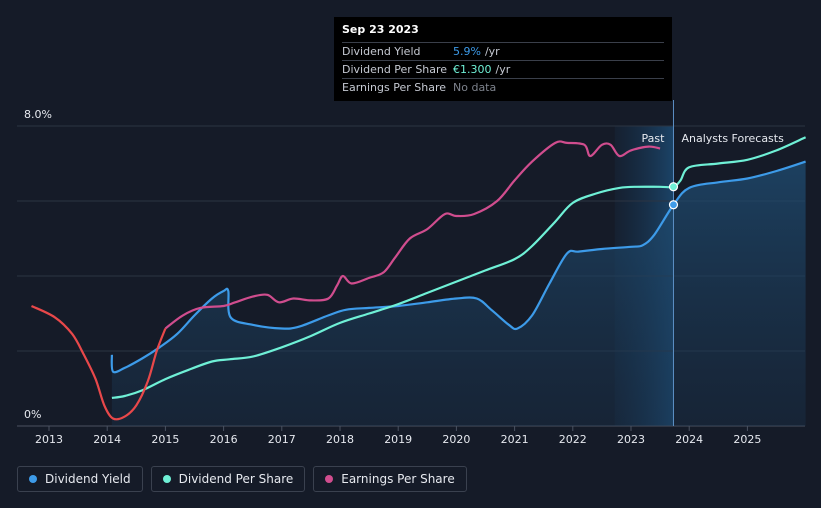  I want to click on x-tick-label: 2020, so click(456, 439).